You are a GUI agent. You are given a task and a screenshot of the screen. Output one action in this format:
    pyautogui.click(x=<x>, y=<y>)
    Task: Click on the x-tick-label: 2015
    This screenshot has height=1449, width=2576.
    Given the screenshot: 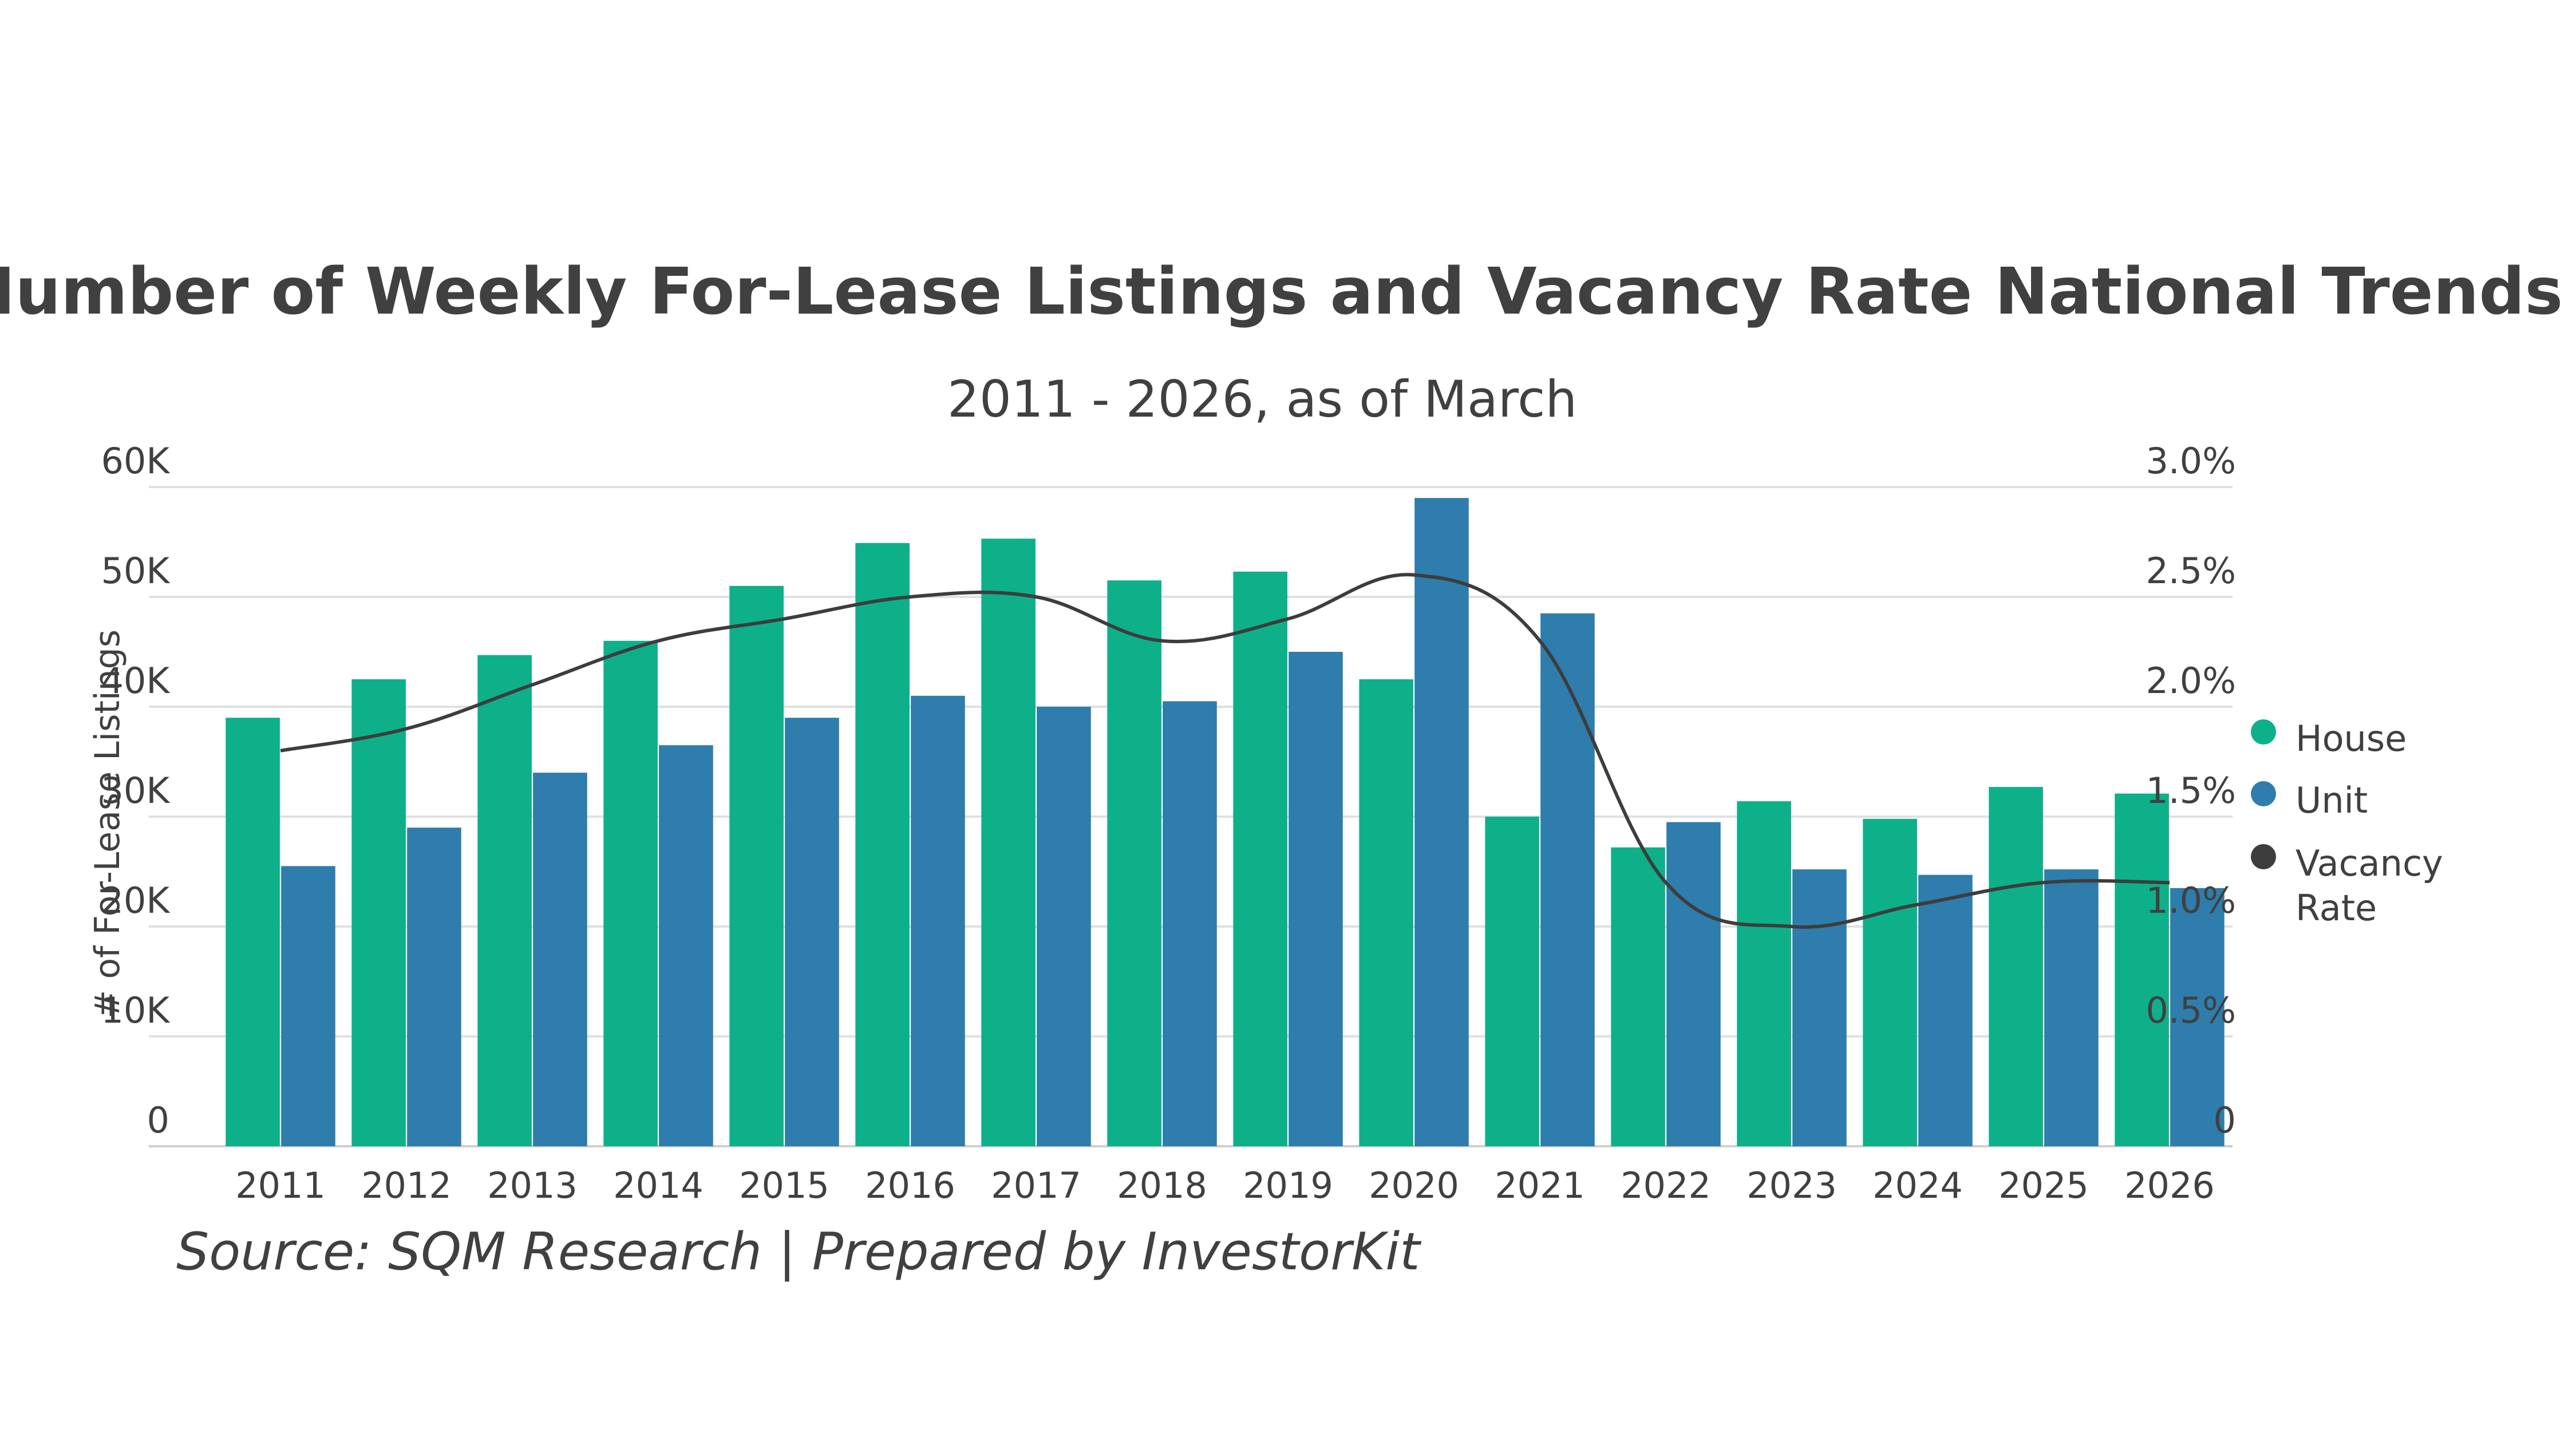 What is the action you would take?
    pyautogui.click(x=784, y=1185)
    